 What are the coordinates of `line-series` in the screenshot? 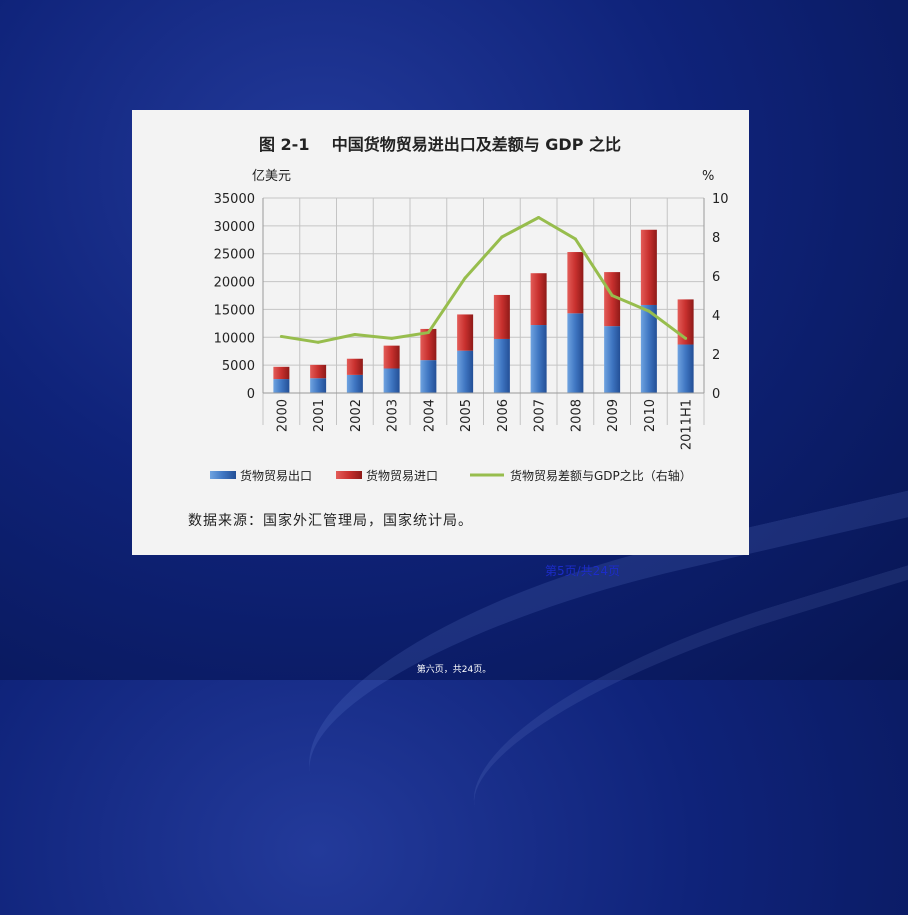 It's located at (483, 280).